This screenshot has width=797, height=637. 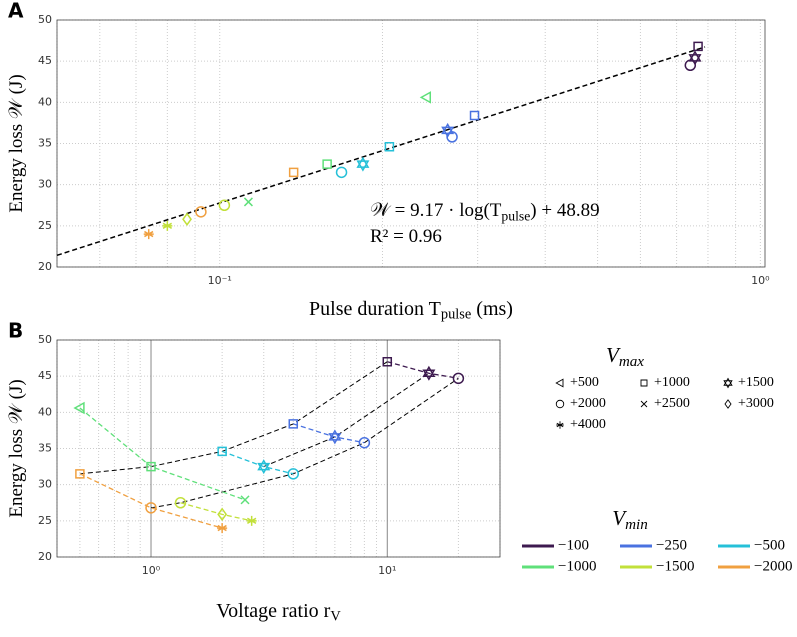 What do you see at coordinates (584, 382) in the screenshot?
I see `legend-label: +500` at bounding box center [584, 382].